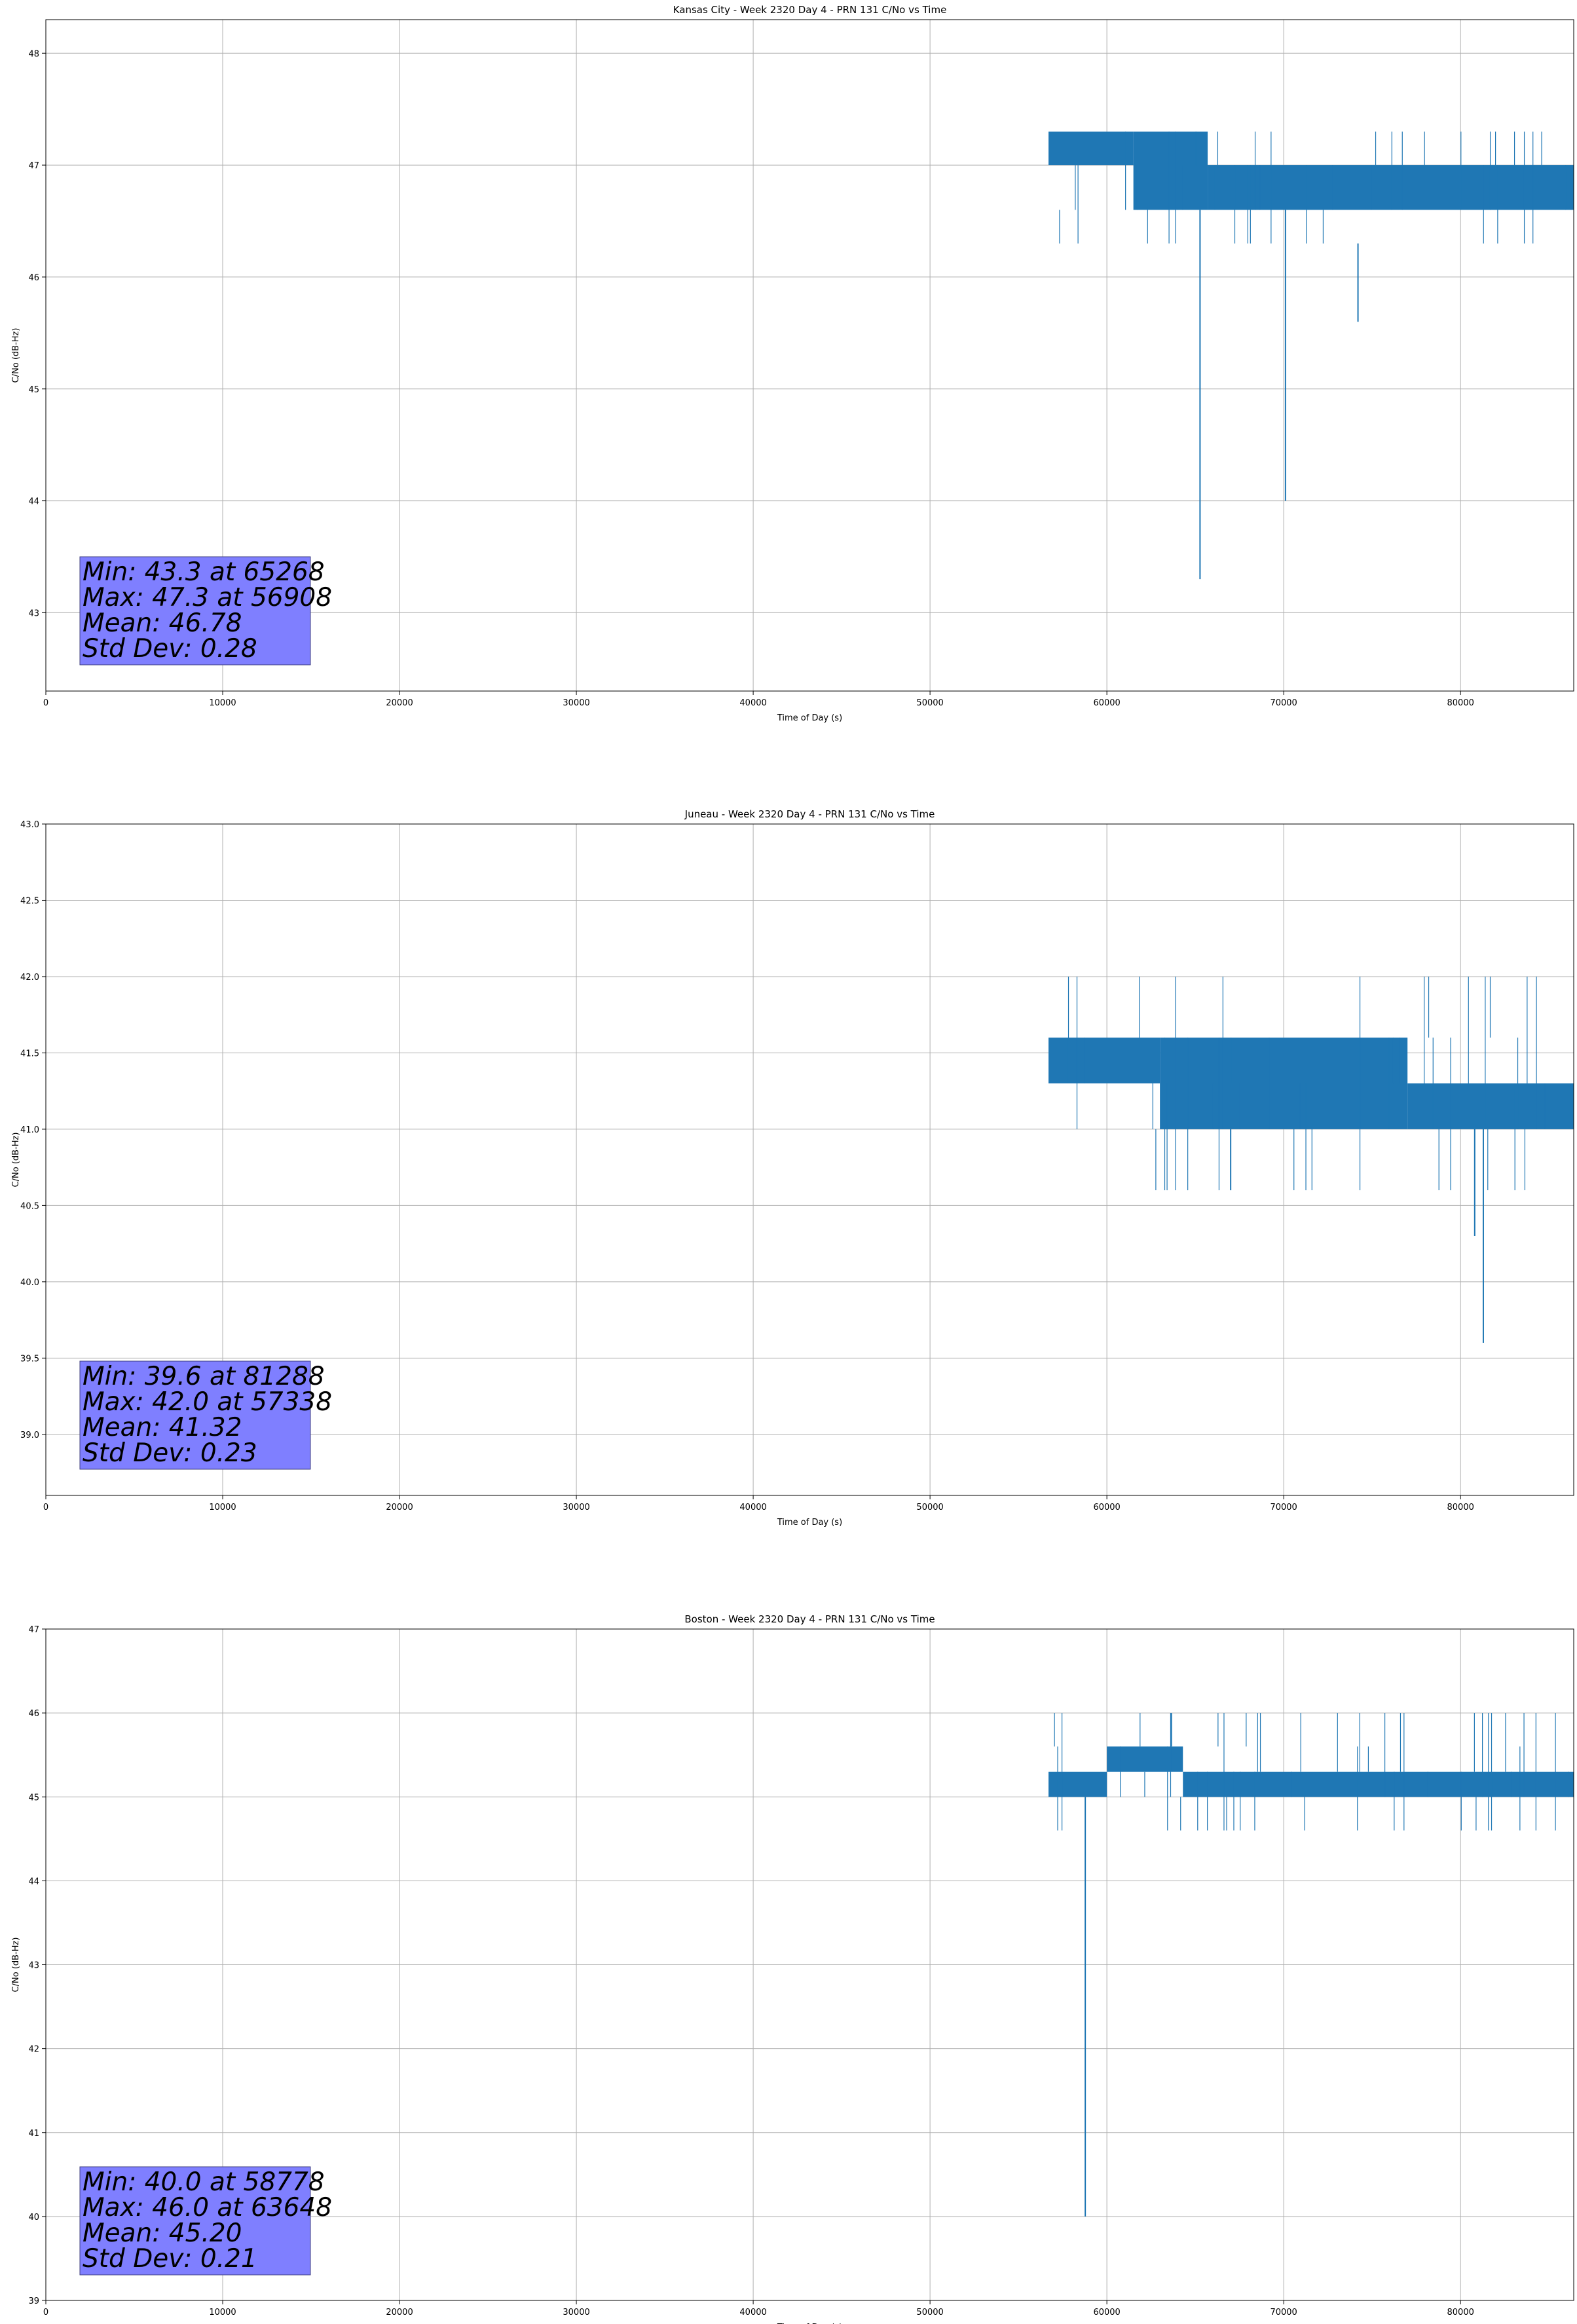 The image size is (1577, 2324). Describe the element at coordinates (207, 597) in the screenshot. I see `stats-max: Max: 47.3 at 56908` at that location.